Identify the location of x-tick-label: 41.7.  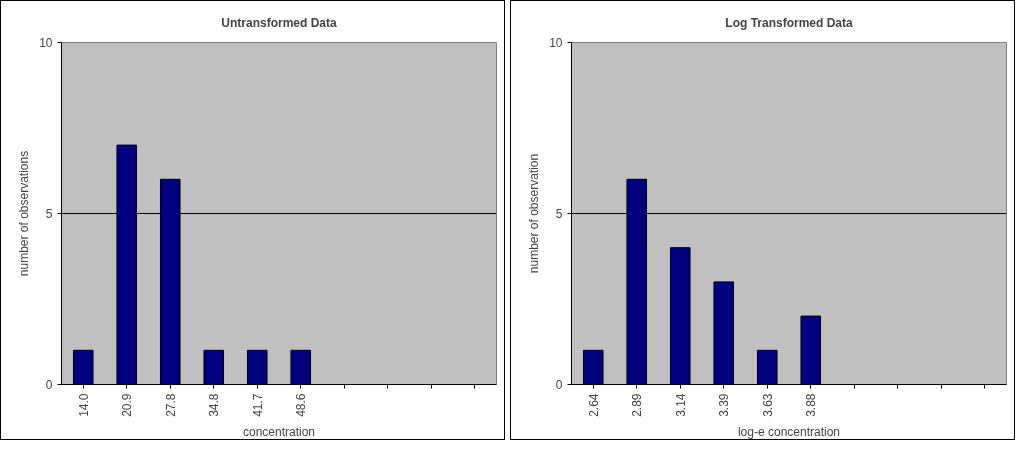
(257, 405).